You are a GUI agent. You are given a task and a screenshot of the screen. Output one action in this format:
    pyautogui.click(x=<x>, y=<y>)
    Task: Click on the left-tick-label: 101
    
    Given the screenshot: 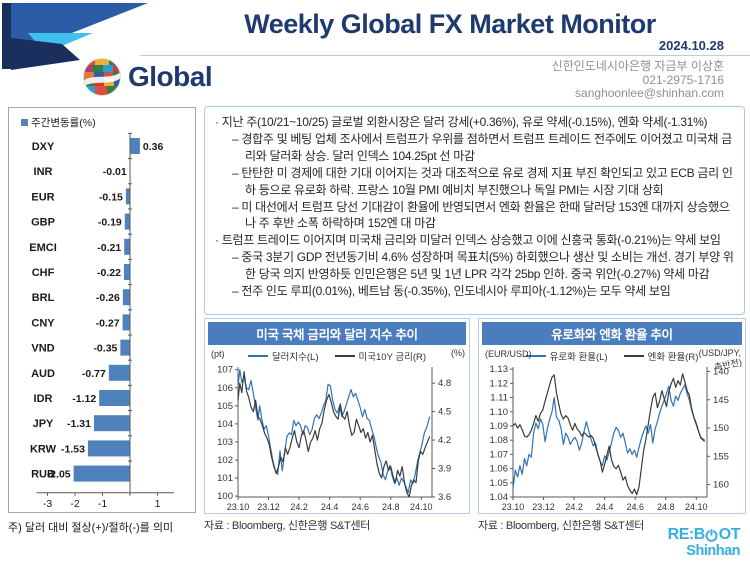 What is the action you would take?
    pyautogui.click(x=225, y=478)
    